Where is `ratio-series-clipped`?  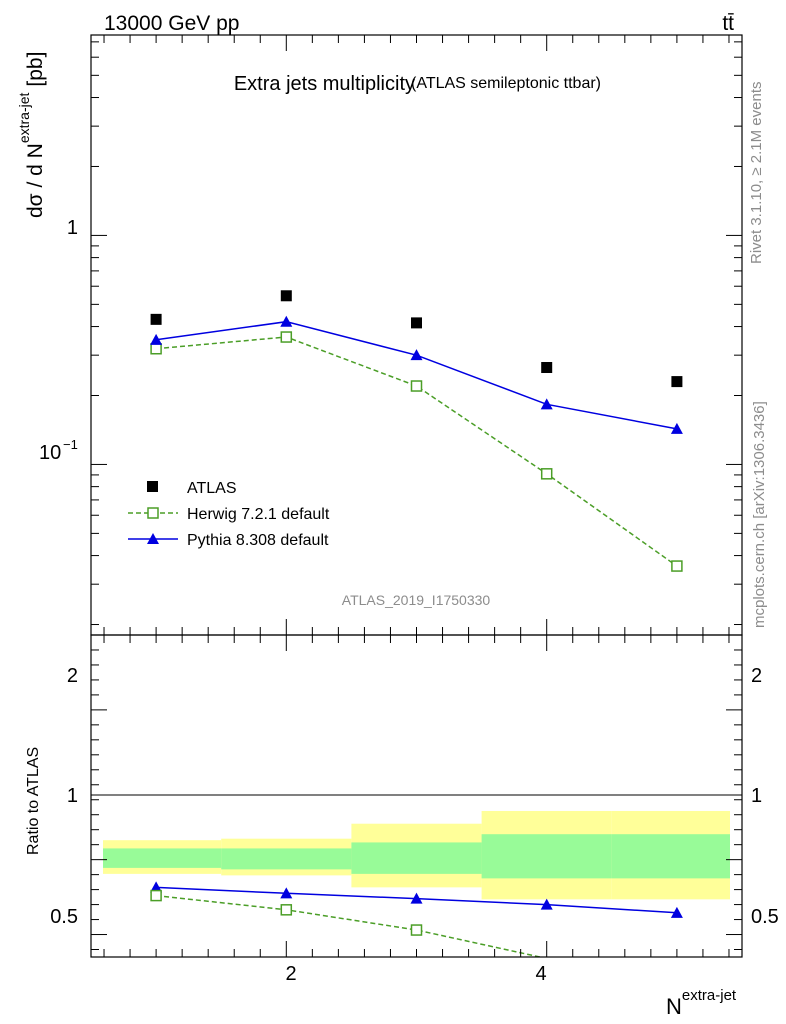
ratio-series-clipped is located at coordinates (416, 919).